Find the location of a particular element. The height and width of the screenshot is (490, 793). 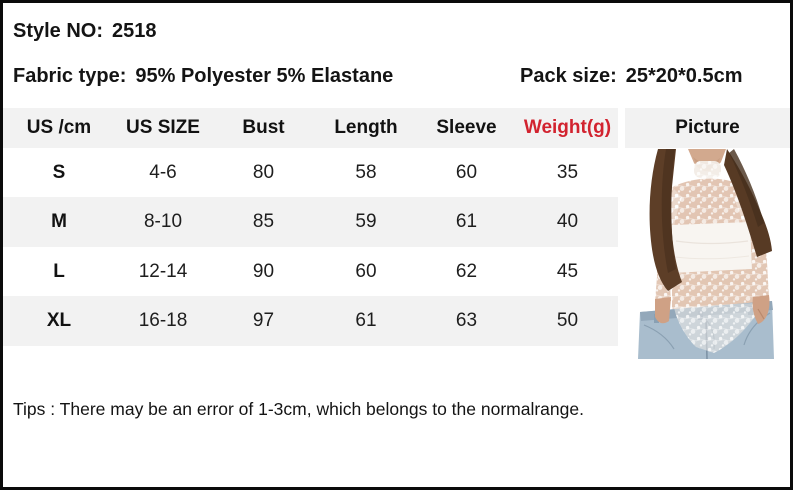

row-s-us-size: 4-6 is located at coordinates (163, 172).